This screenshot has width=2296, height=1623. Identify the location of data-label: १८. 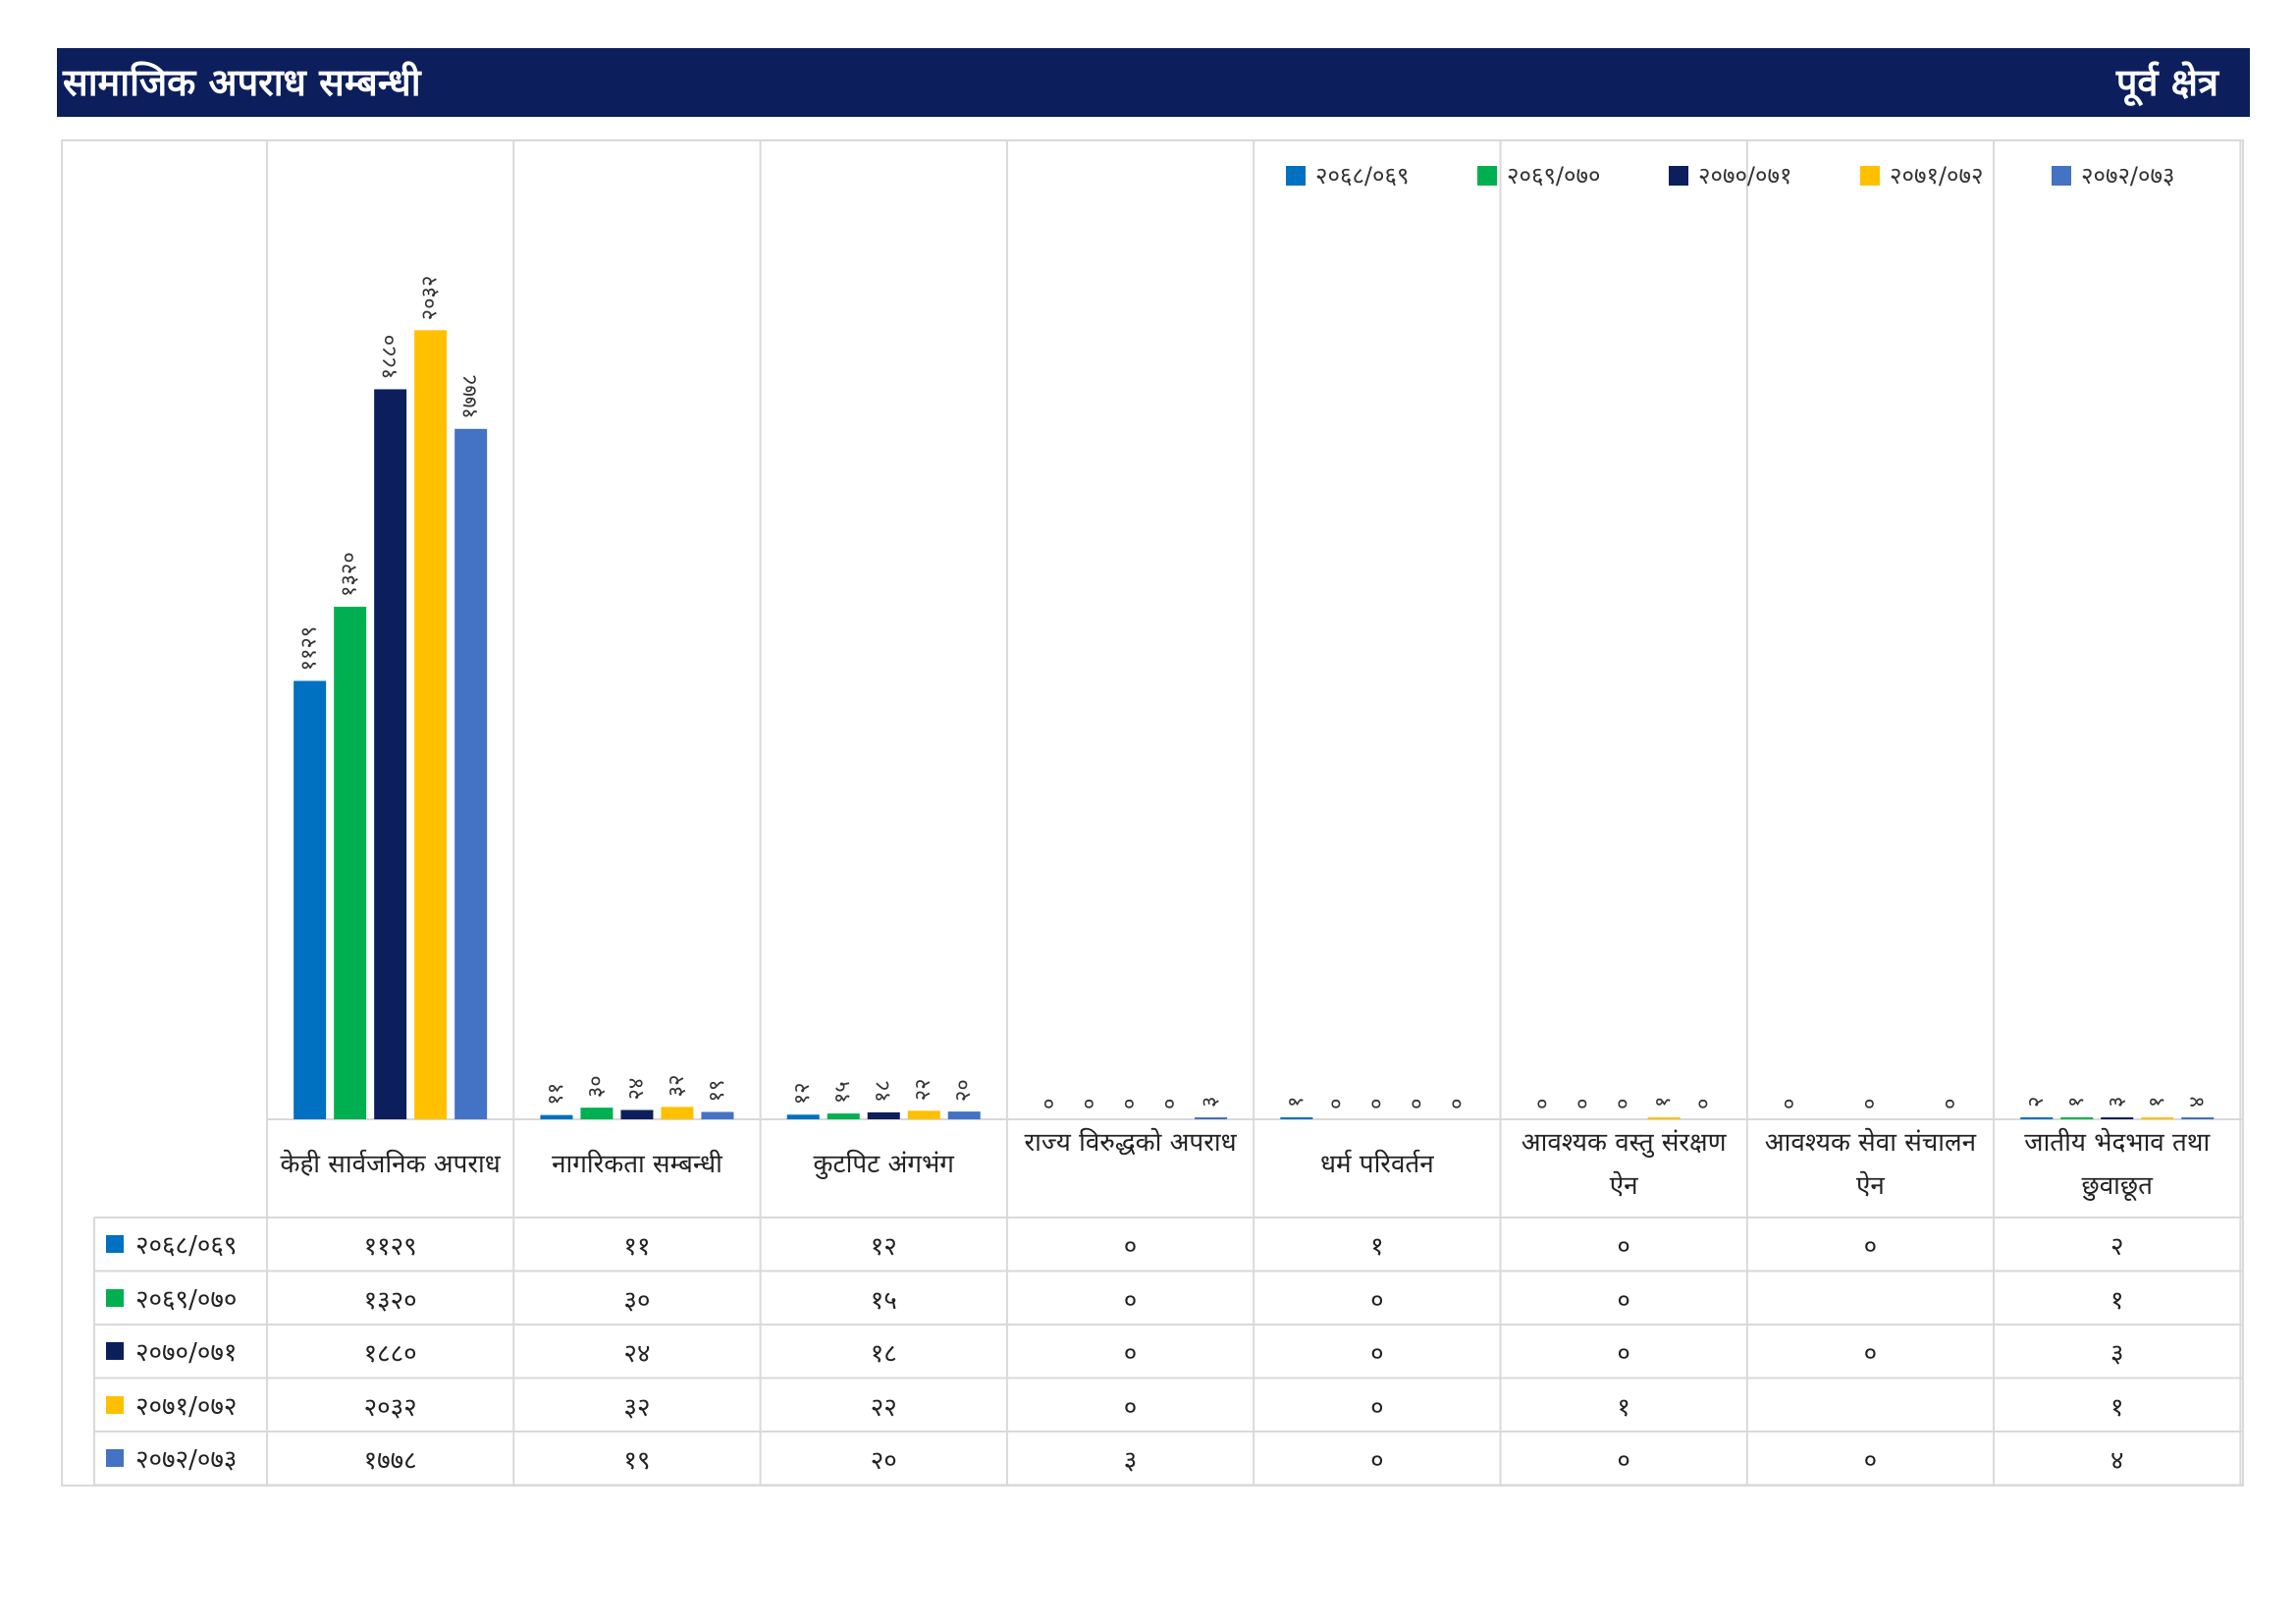
(883, 1091).